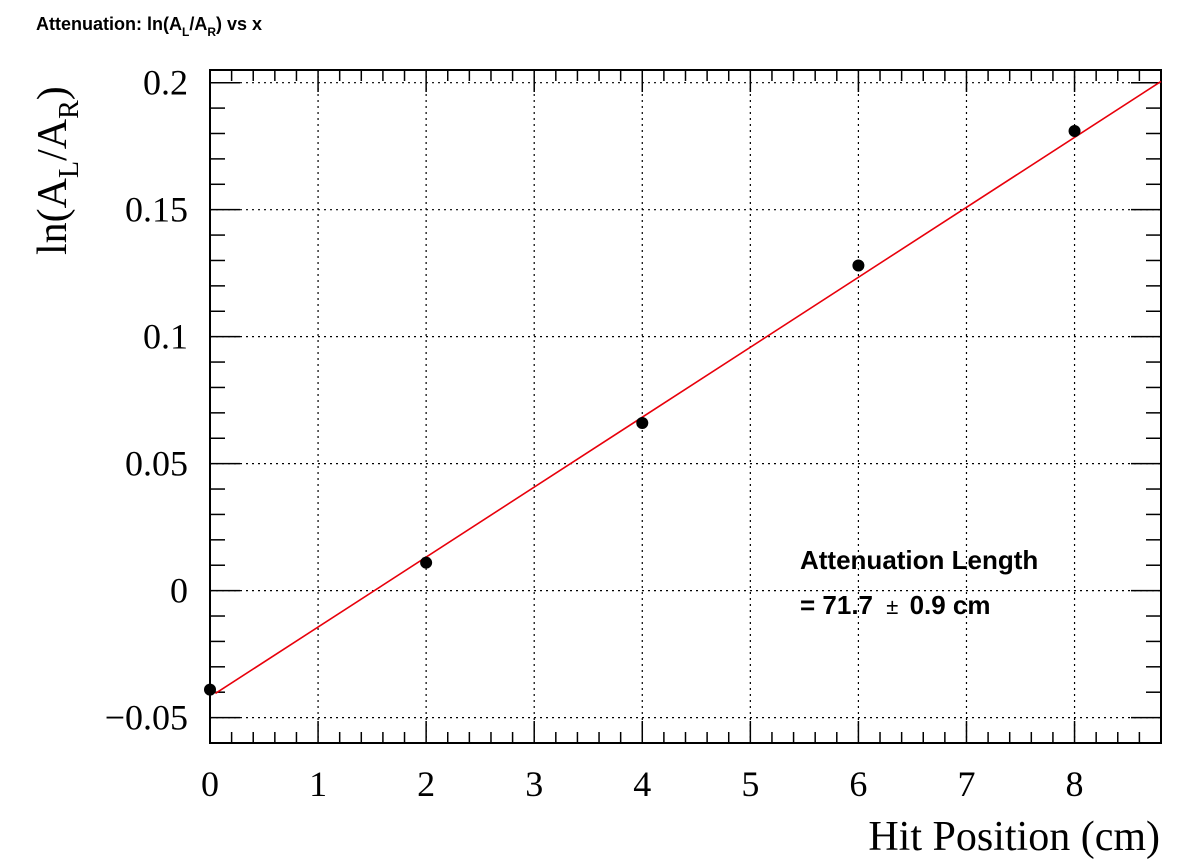 This screenshot has height=863, width=1184. What do you see at coordinates (156, 210) in the screenshot?
I see `y-tick-label: 0.15` at bounding box center [156, 210].